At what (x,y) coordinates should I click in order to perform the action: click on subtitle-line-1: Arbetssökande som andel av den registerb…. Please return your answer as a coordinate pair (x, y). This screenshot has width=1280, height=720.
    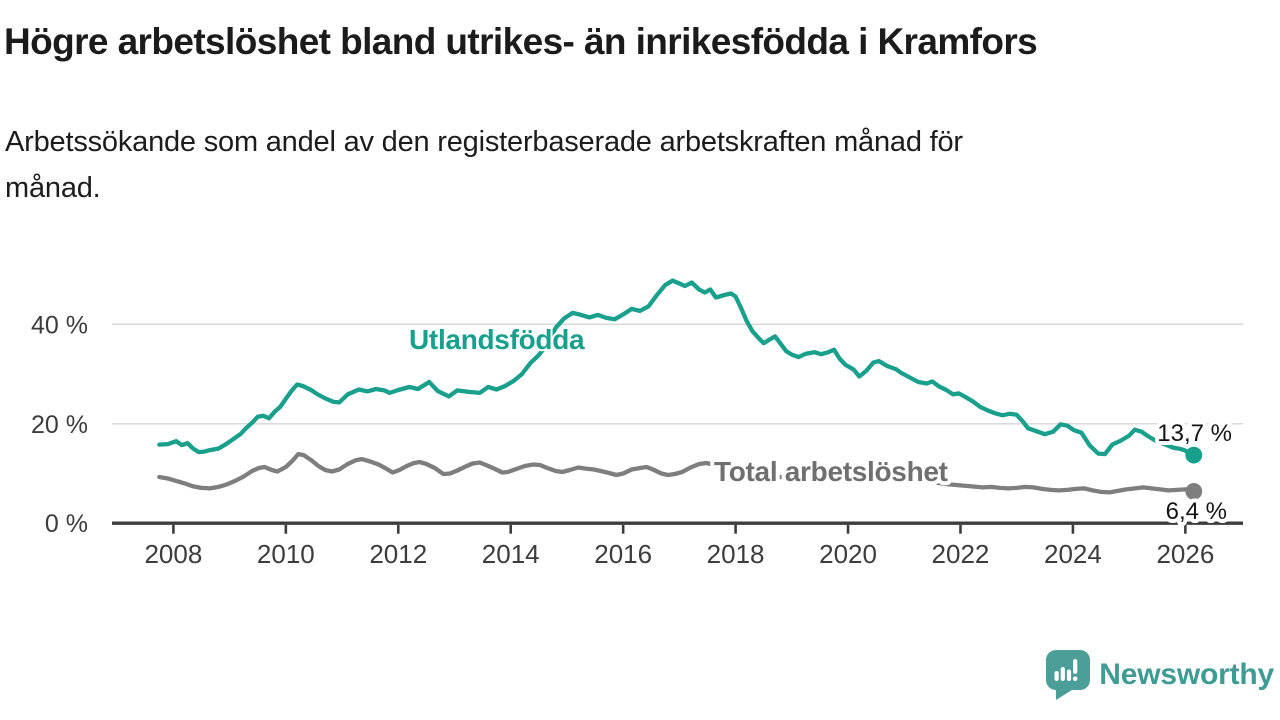
    Looking at the image, I should click on (484, 142).